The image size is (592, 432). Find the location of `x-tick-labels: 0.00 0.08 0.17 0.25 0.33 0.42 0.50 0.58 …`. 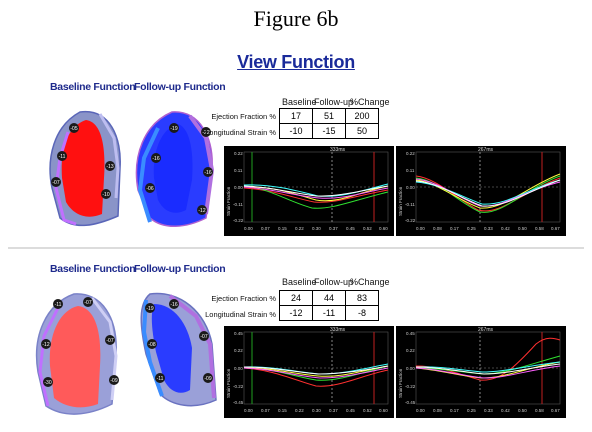

x-tick-labels: 0.00 0.08 0.17 0.25 0.33 0.42 0.50 0.58 … is located at coordinates (488, 228).